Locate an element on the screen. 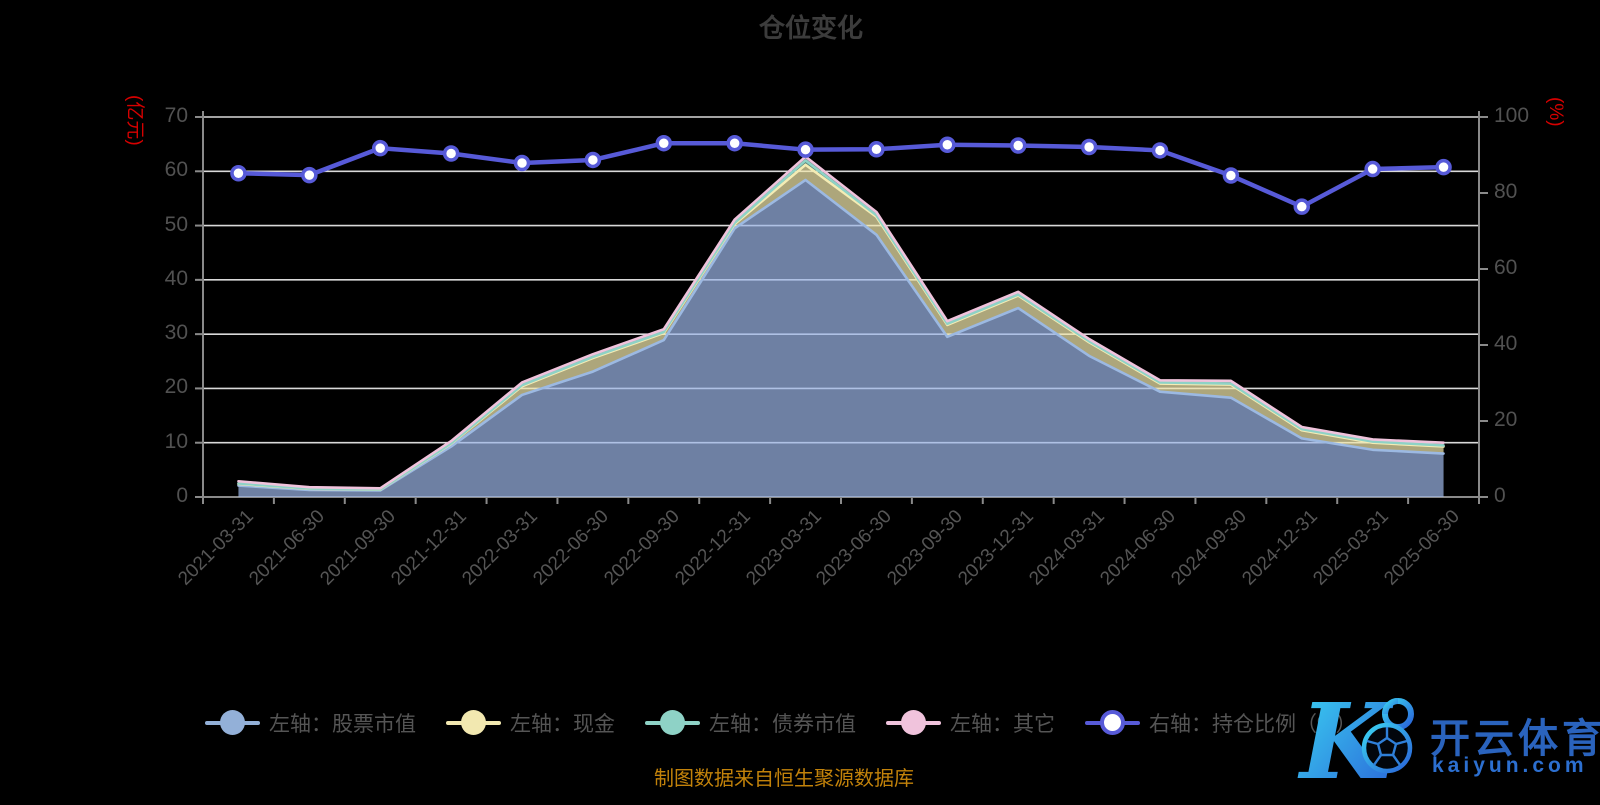 This screenshot has width=1600, height=805. legend-item-3: 左轴：债券市值 is located at coordinates (750, 723).